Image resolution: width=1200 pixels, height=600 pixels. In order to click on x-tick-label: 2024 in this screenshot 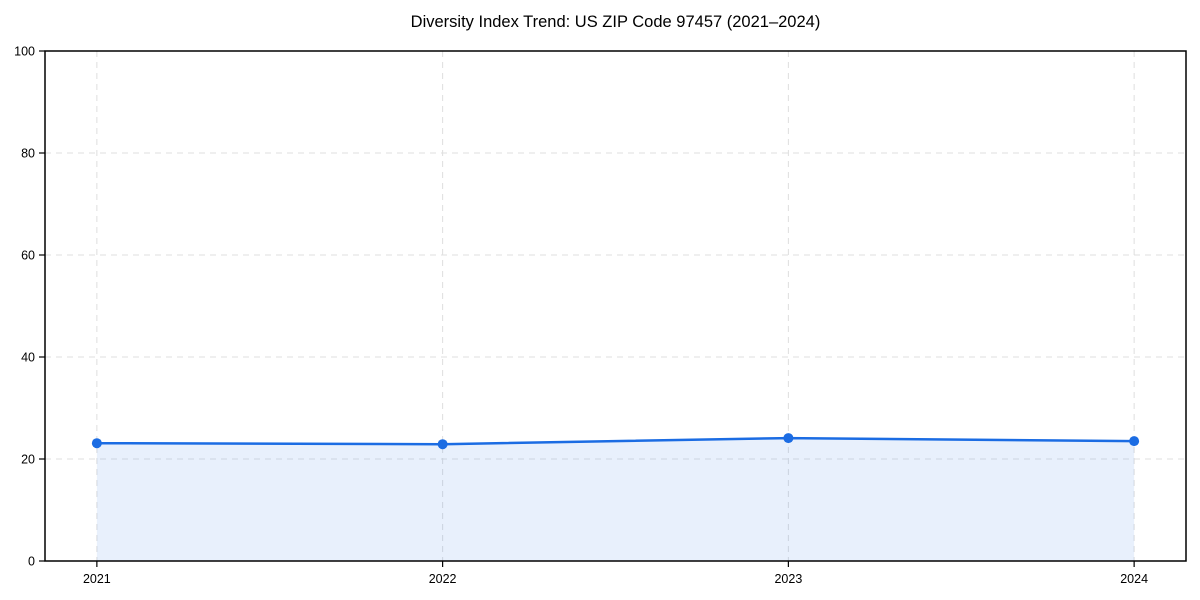, I will do `click(1134, 579)`.